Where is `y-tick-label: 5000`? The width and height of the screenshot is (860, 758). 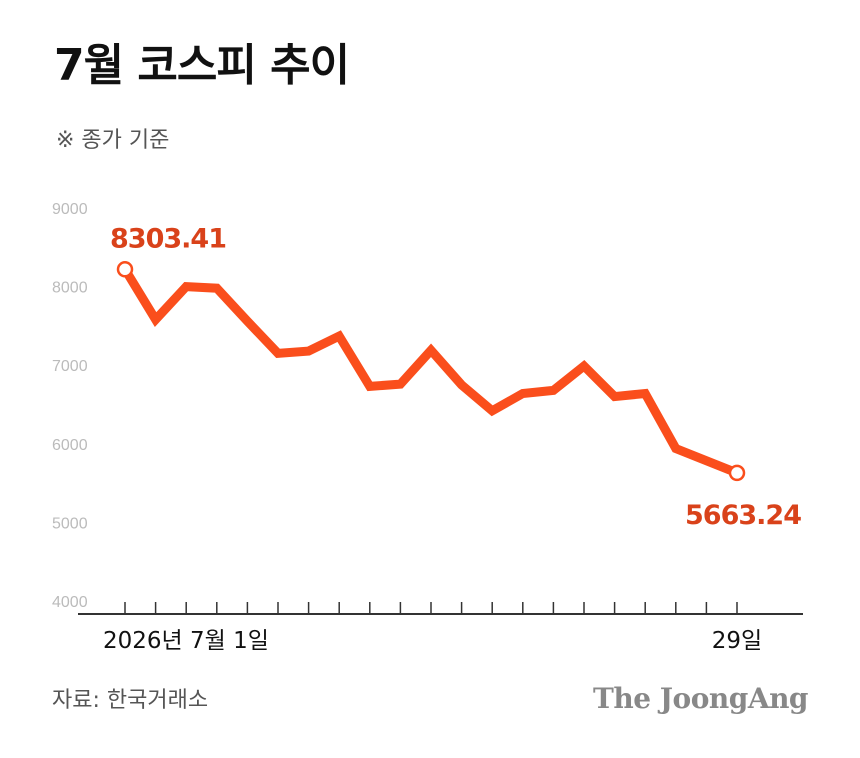 y-tick-label: 5000 is located at coordinates (70, 523).